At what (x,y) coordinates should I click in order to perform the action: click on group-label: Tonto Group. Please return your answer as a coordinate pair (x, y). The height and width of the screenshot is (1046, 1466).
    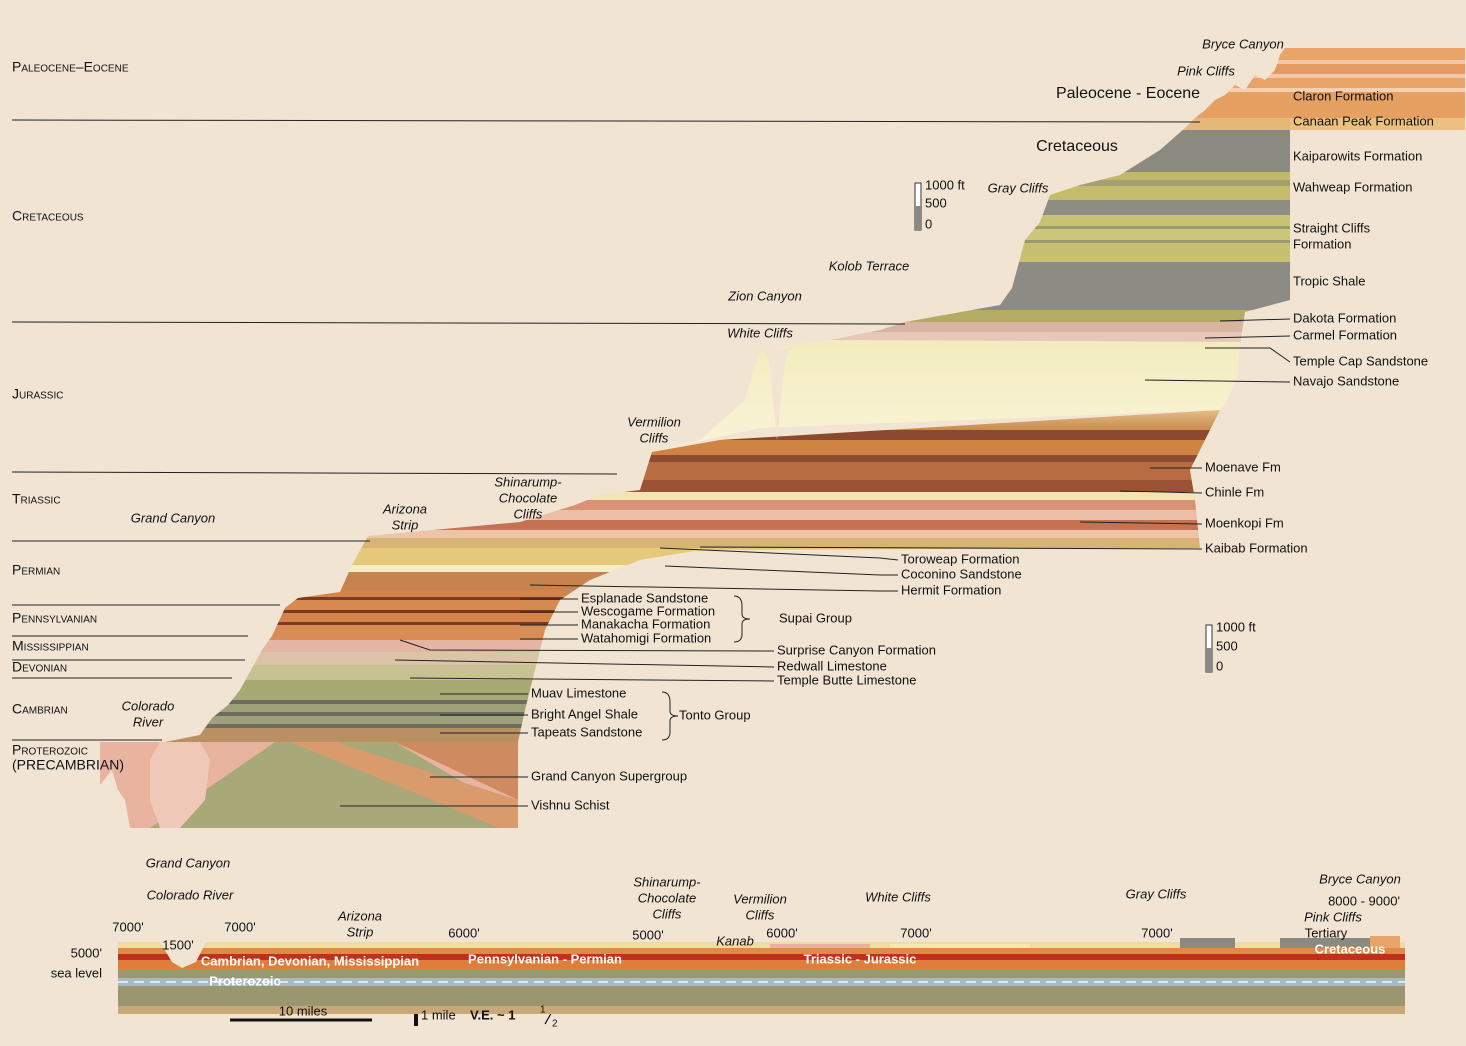
    Looking at the image, I should click on (715, 714).